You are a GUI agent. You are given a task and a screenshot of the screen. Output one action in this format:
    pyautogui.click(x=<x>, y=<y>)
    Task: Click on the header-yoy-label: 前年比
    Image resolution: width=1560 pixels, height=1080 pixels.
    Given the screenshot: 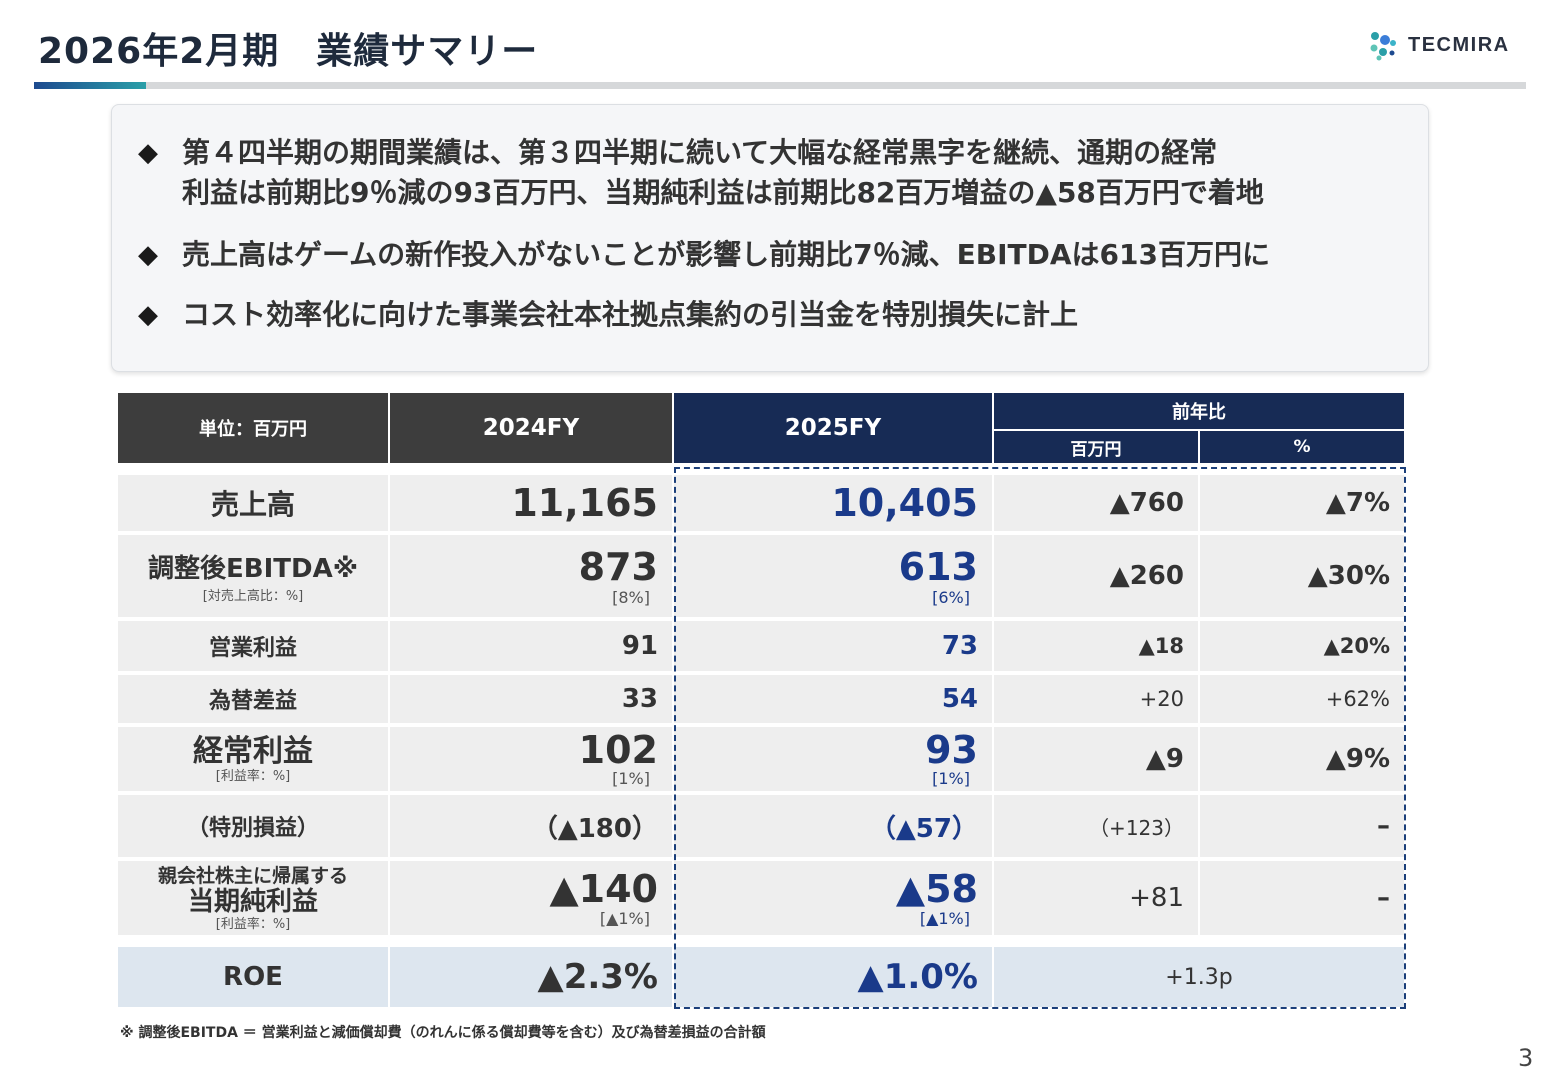 What is the action you would take?
    pyautogui.click(x=1199, y=412)
    